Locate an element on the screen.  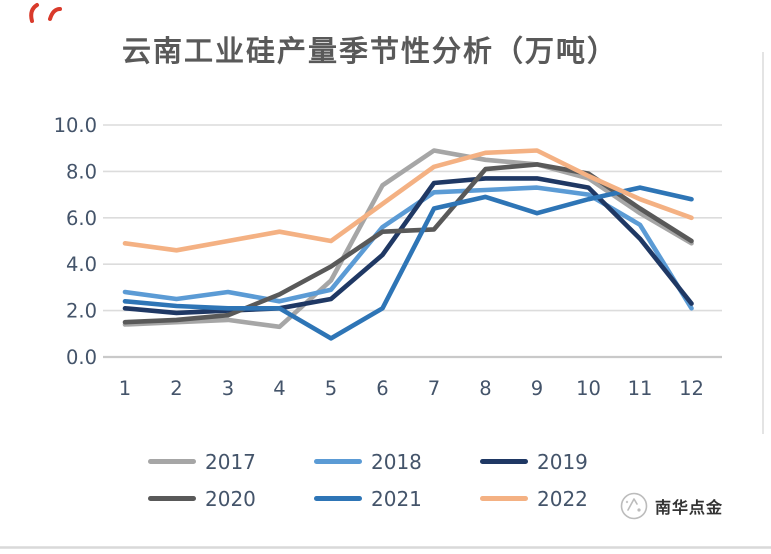
legend-swatch-2018 is located at coordinates (338, 461).